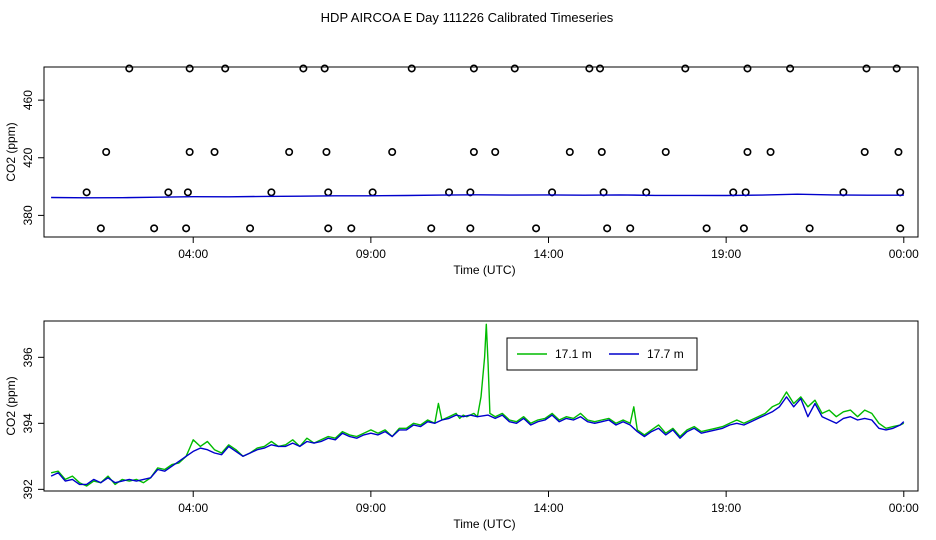 This screenshot has width=936, height=540. What do you see at coordinates (602, 354) in the screenshot?
I see `legend: 17.1 m 17.7 m` at bounding box center [602, 354].